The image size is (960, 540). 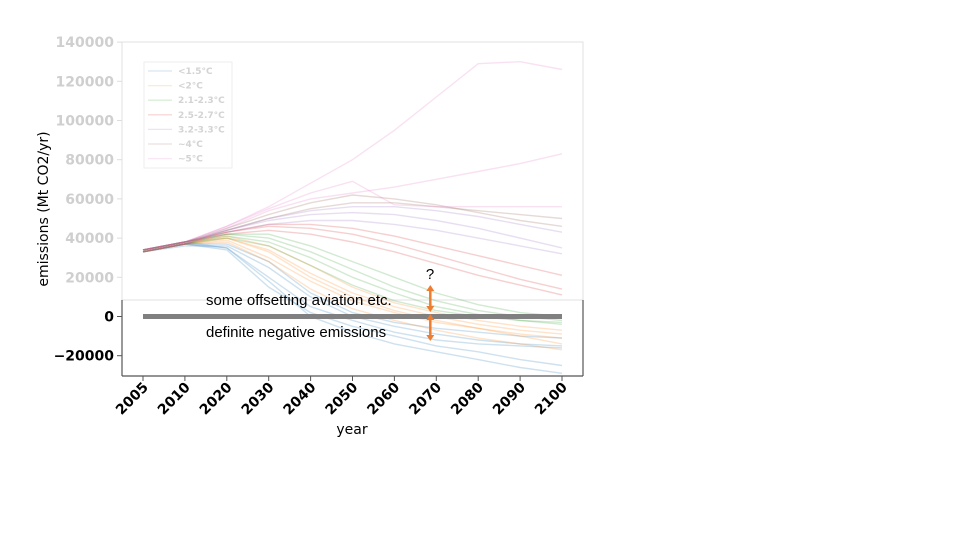 I want to click on y-tick-label: 40000, so click(x=89, y=239).